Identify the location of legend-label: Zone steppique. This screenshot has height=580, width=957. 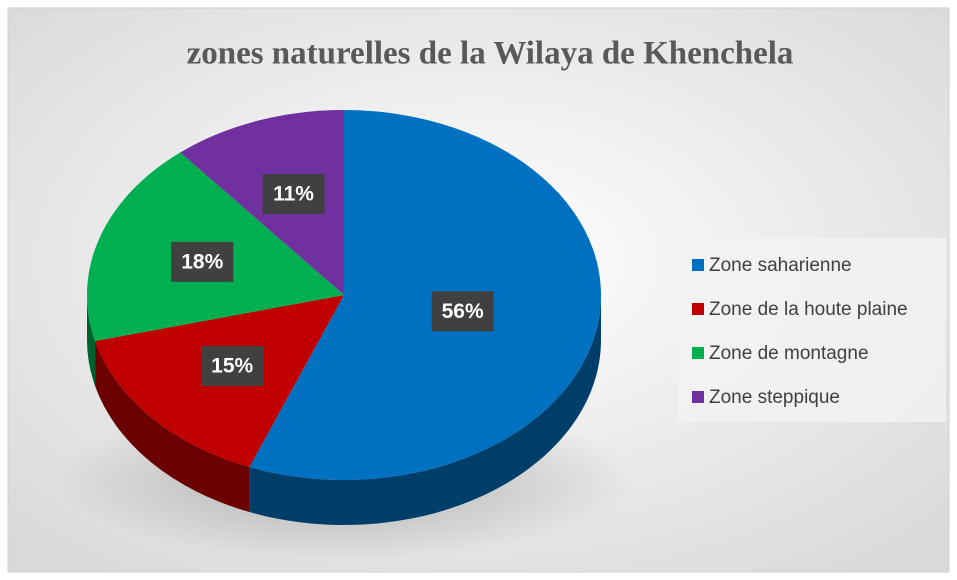
(774, 397).